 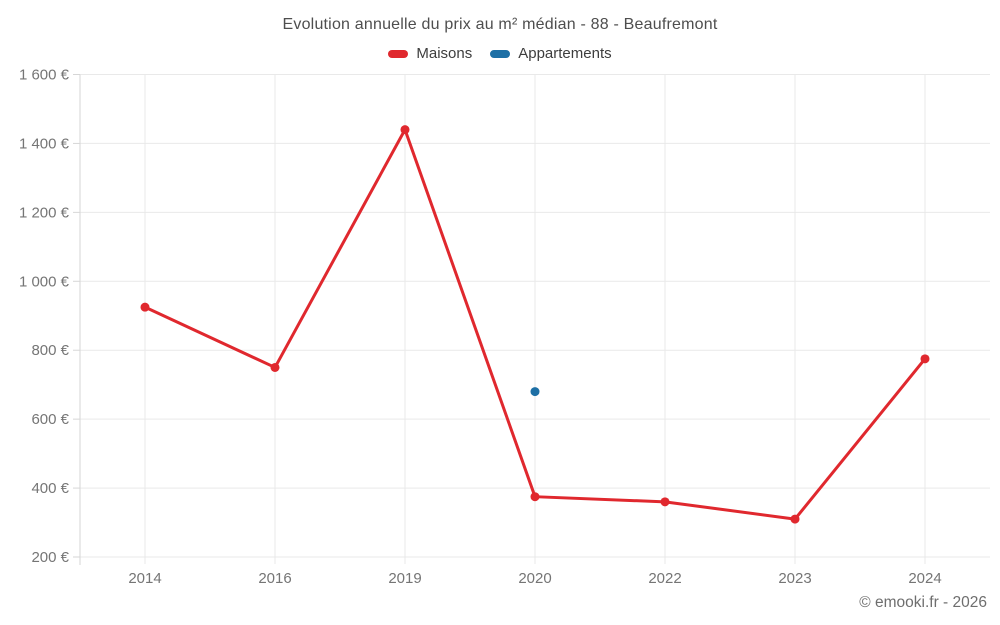 What do you see at coordinates (444, 53) in the screenshot?
I see `legend-label-maisons: Maisons` at bounding box center [444, 53].